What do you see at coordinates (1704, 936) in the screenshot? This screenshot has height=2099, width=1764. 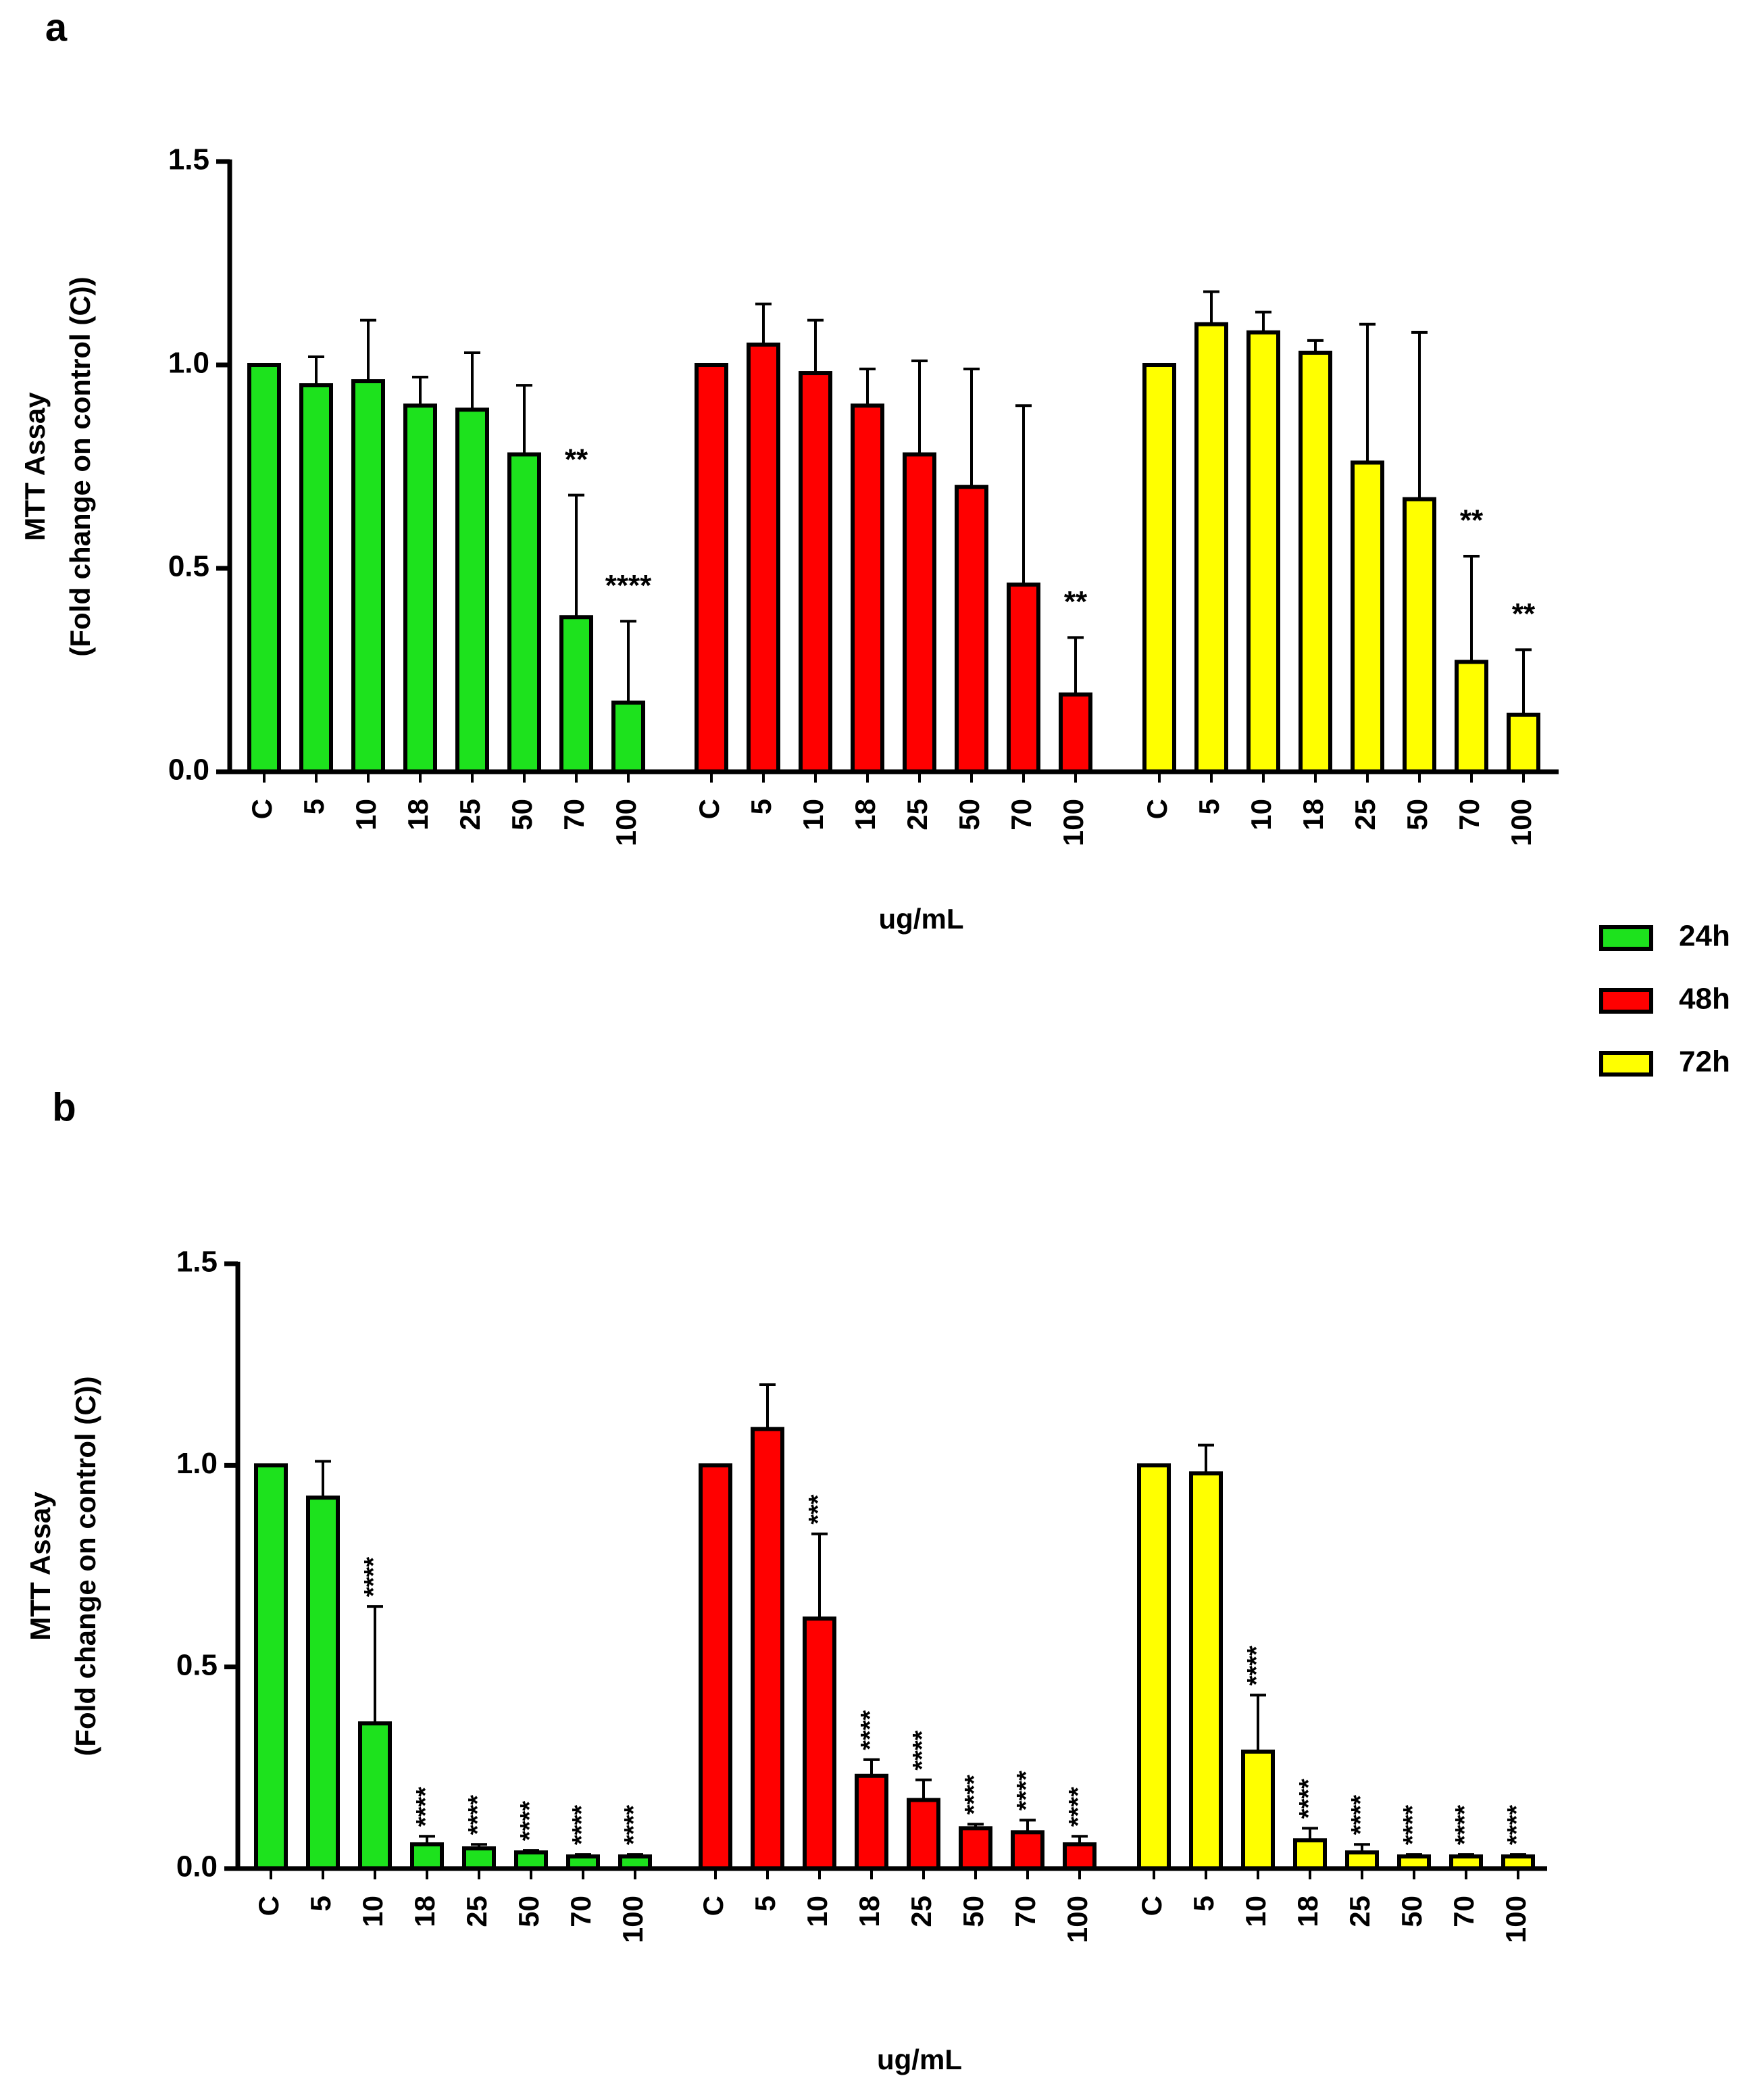 I see `legend-label: 24h` at bounding box center [1704, 936].